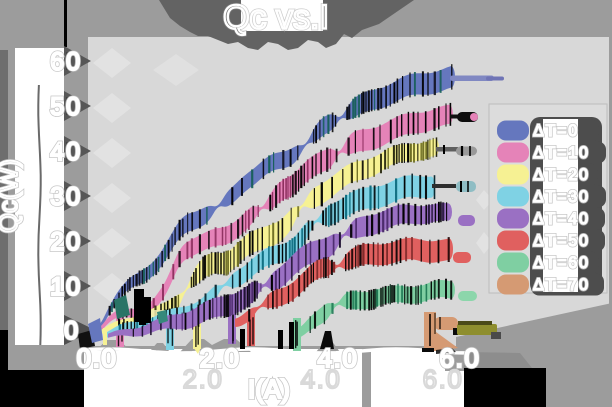  What do you see at coordinates (66, 107) in the screenshot?
I see `svg-text: 50` at bounding box center [66, 107].